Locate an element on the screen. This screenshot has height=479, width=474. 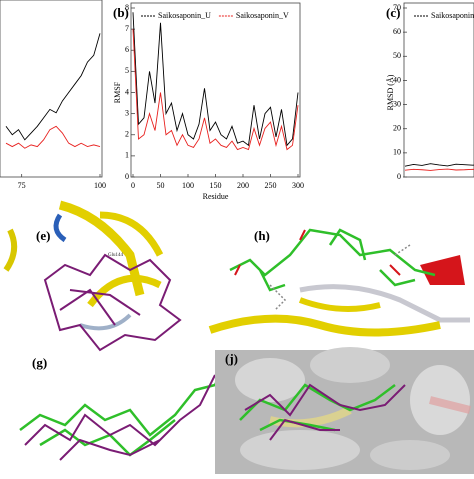
y-tick-label: 50 is located at coordinates (397, 55).